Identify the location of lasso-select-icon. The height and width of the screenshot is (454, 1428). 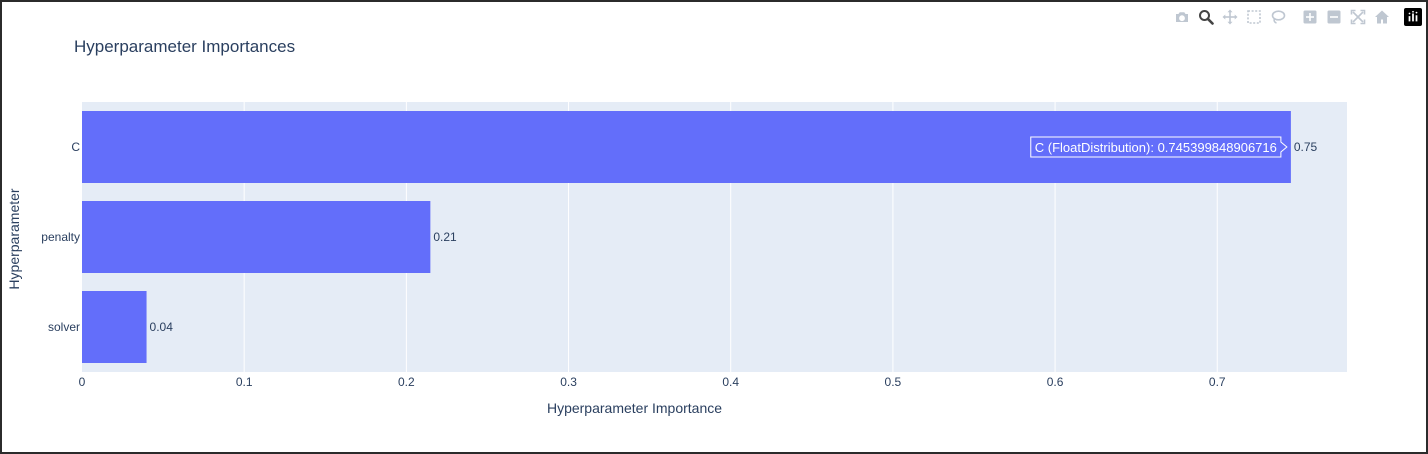
(1278, 17).